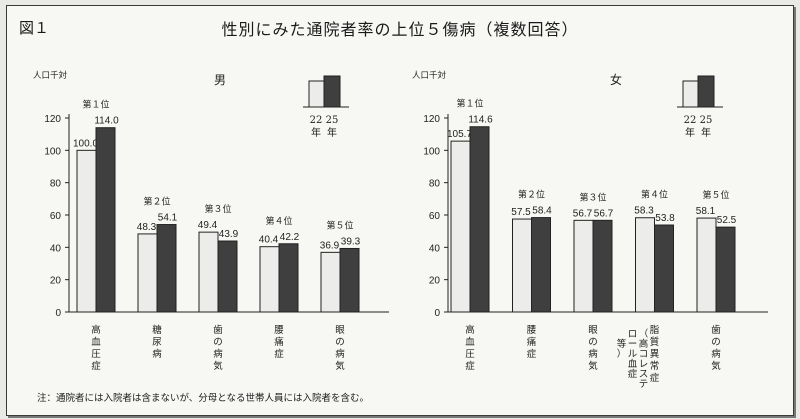  Describe the element at coordinates (351, 241) in the screenshot. I see `data-label: 39.3` at that location.